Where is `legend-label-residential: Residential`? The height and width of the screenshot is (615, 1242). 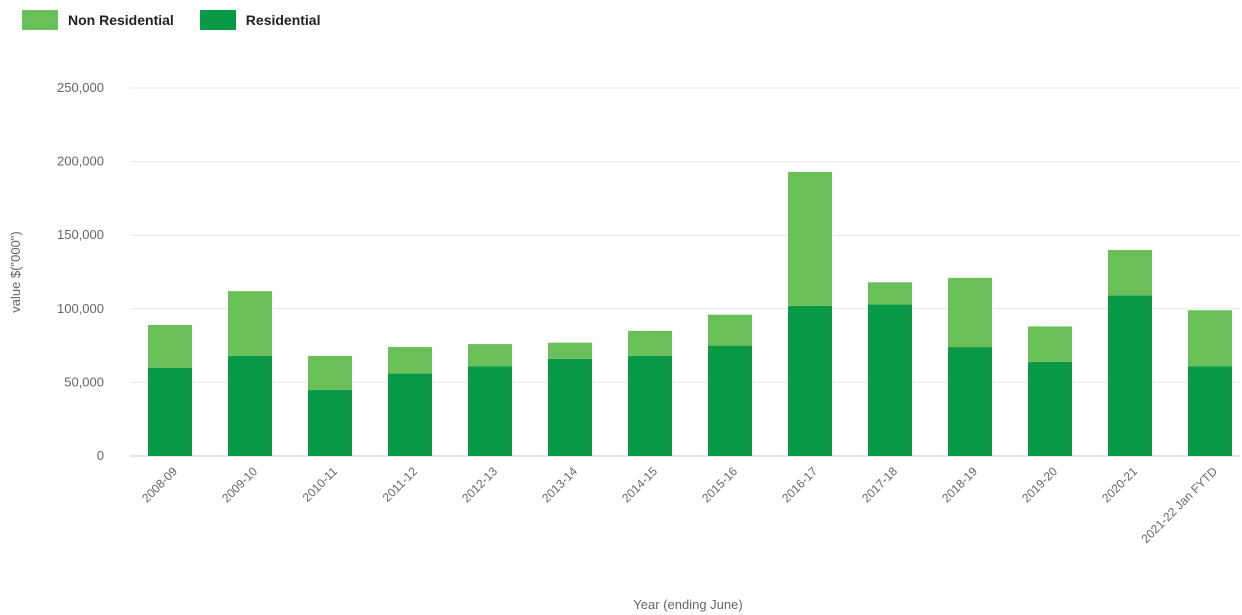 legend-label-residential: Residential is located at coordinates (283, 20).